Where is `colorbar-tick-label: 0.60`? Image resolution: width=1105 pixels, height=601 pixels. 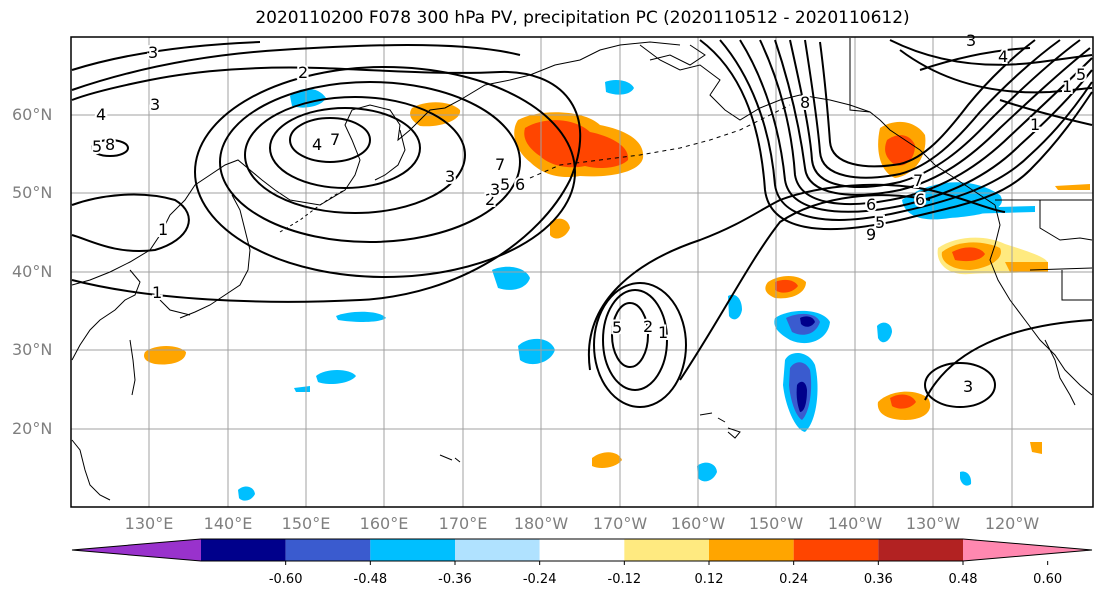
colorbar-tick-label: 0.60 is located at coordinates (1048, 579).